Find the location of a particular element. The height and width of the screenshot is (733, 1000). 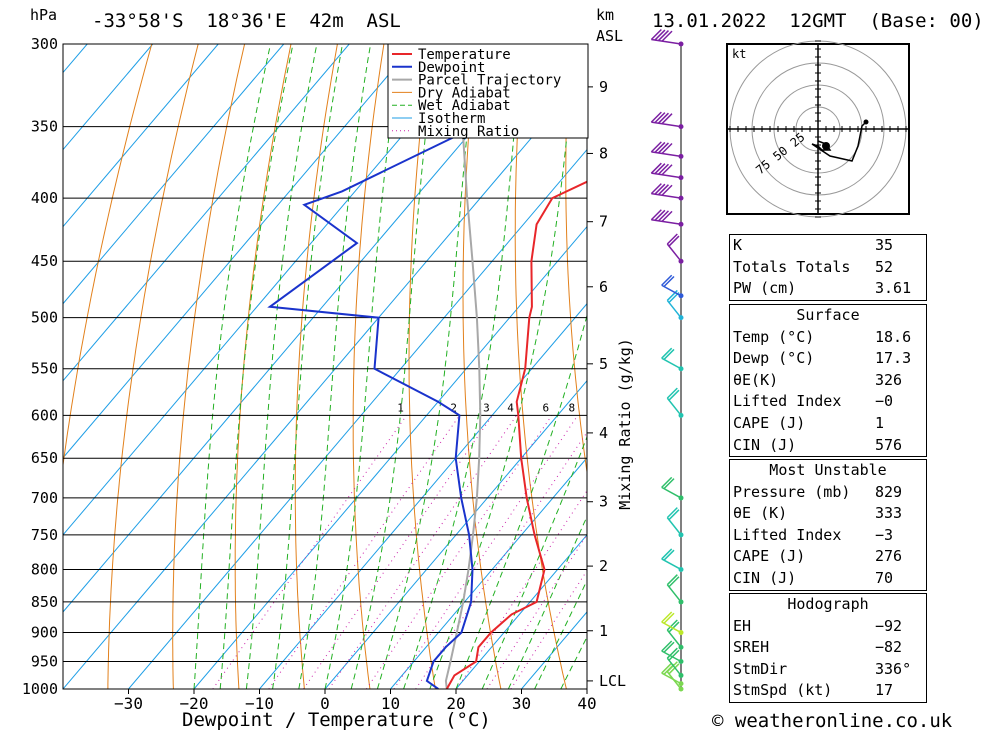

index-value: −0 is located at coordinates (884, 401).